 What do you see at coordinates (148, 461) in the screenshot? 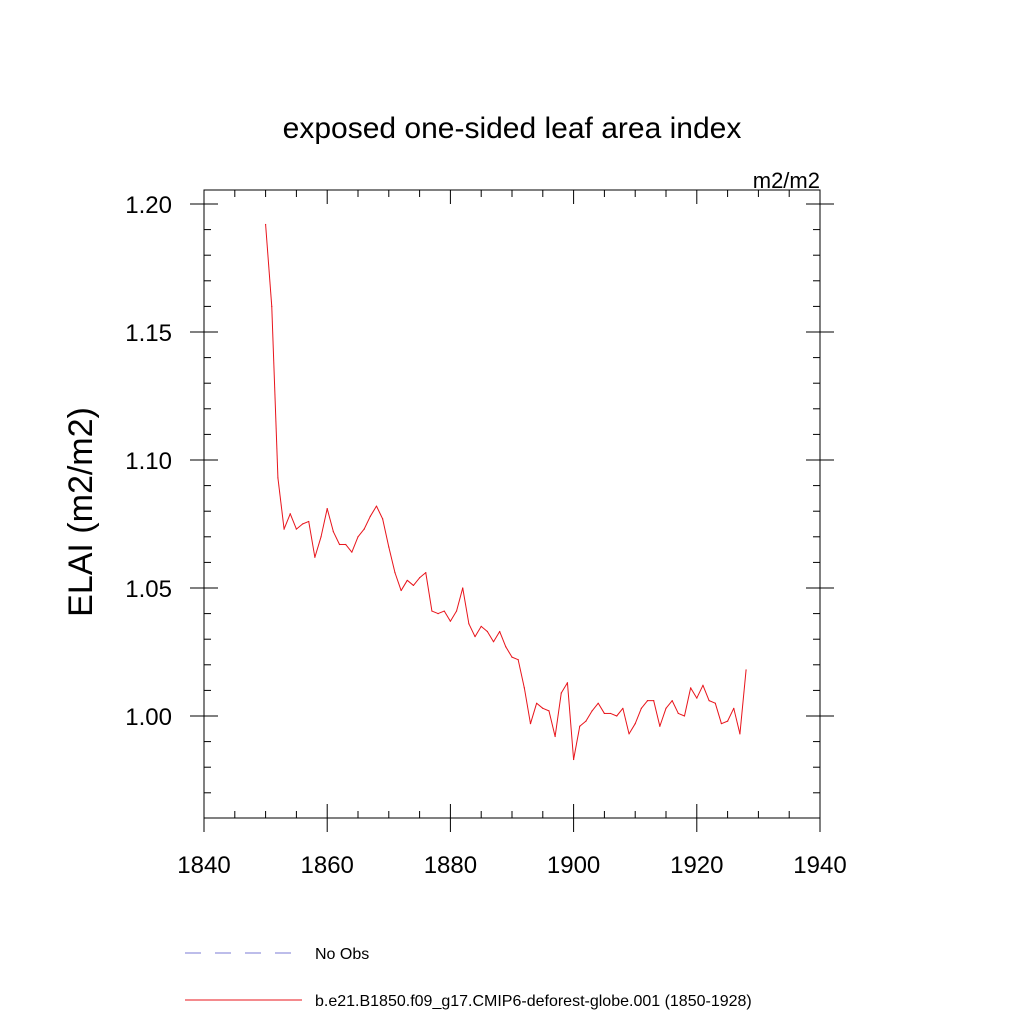
I see `y-tick-label: 1.10` at bounding box center [148, 461].